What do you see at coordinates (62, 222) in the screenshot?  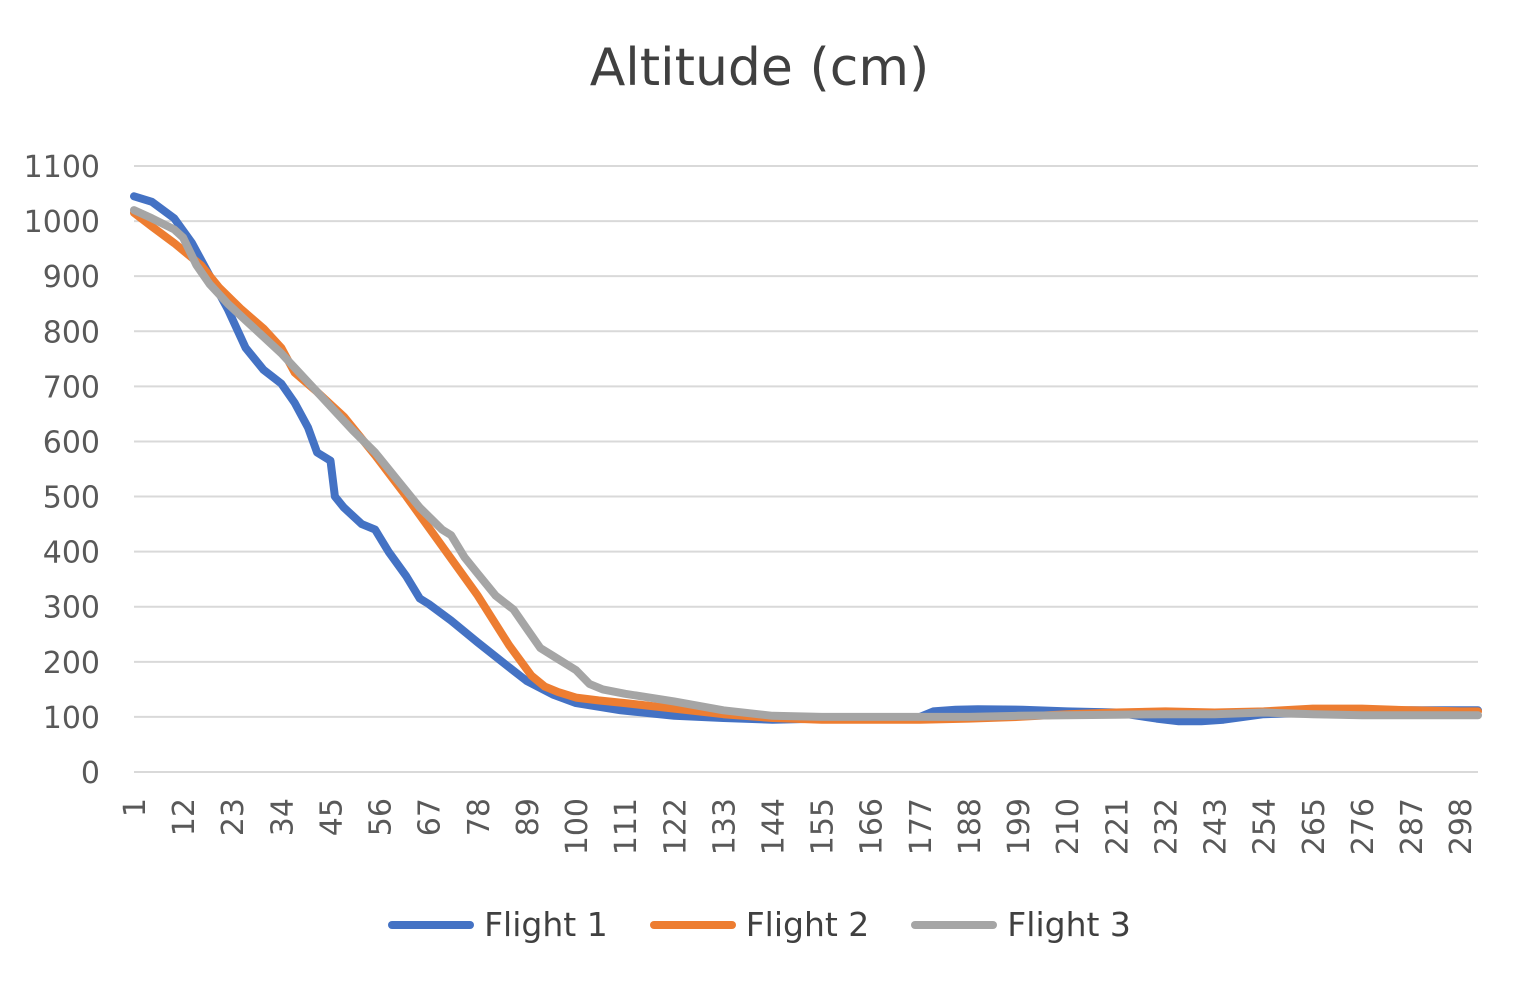 I see `y-tick-label: 1000` at bounding box center [62, 222].